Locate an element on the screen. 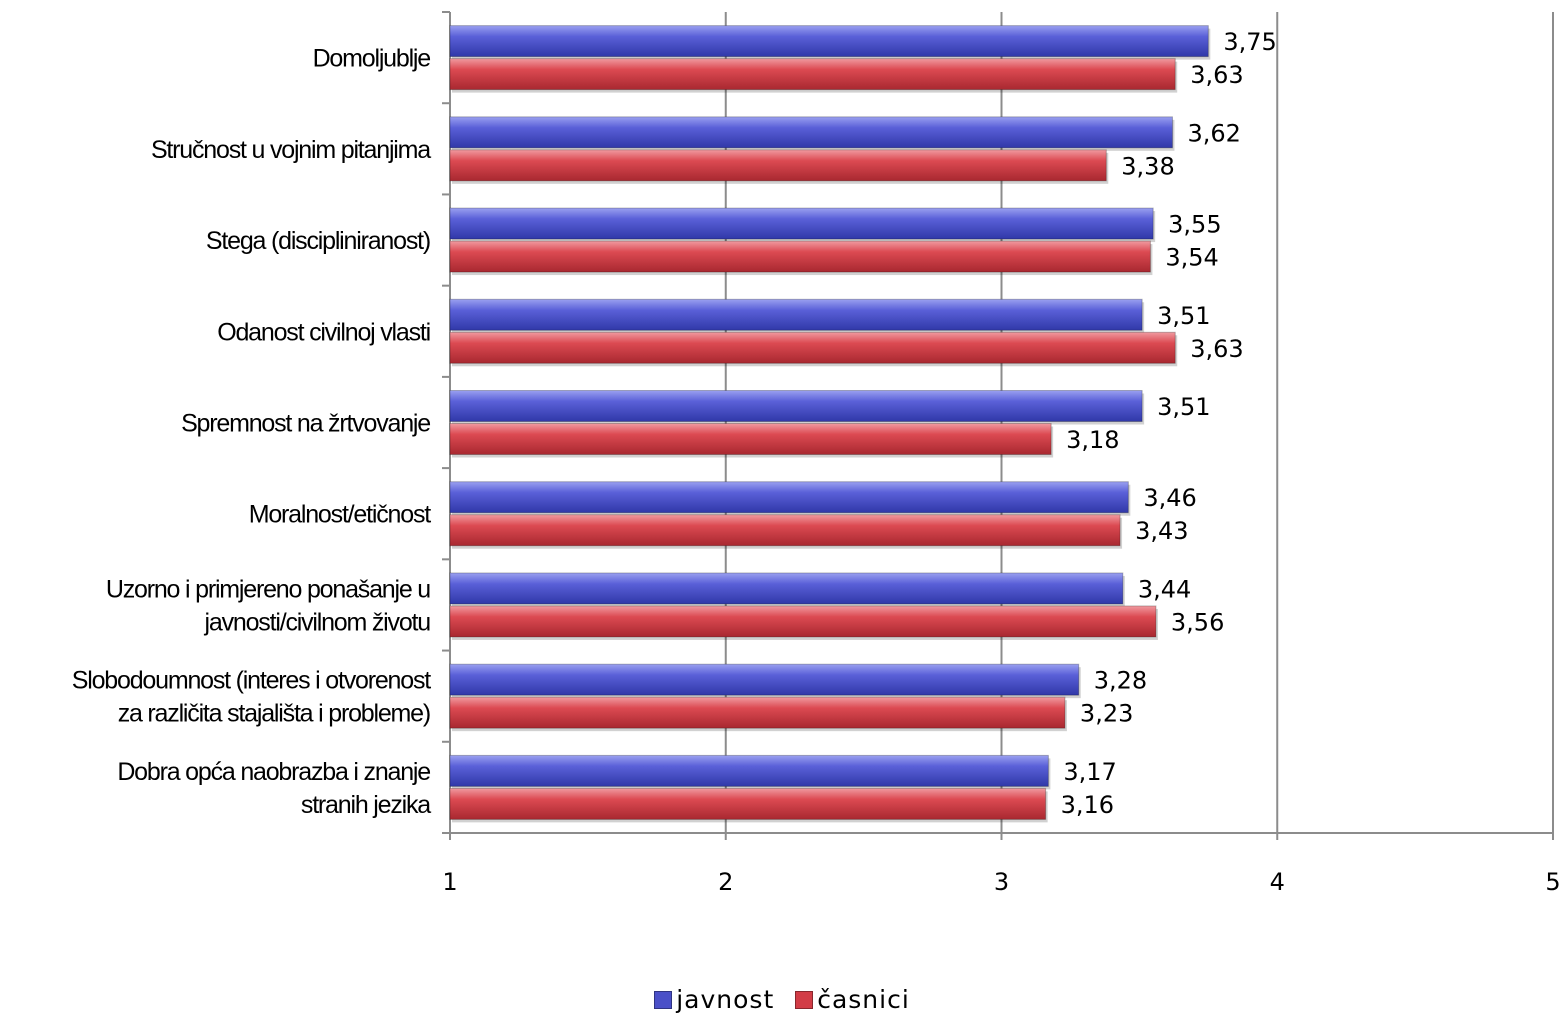  legend-label-javnost: javnost is located at coordinates (725, 999).